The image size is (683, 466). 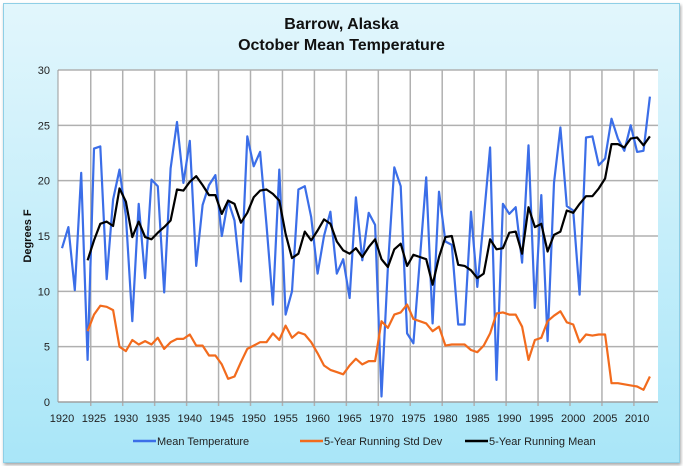 I want to click on x-tick-label: 2005, so click(x=605, y=419).